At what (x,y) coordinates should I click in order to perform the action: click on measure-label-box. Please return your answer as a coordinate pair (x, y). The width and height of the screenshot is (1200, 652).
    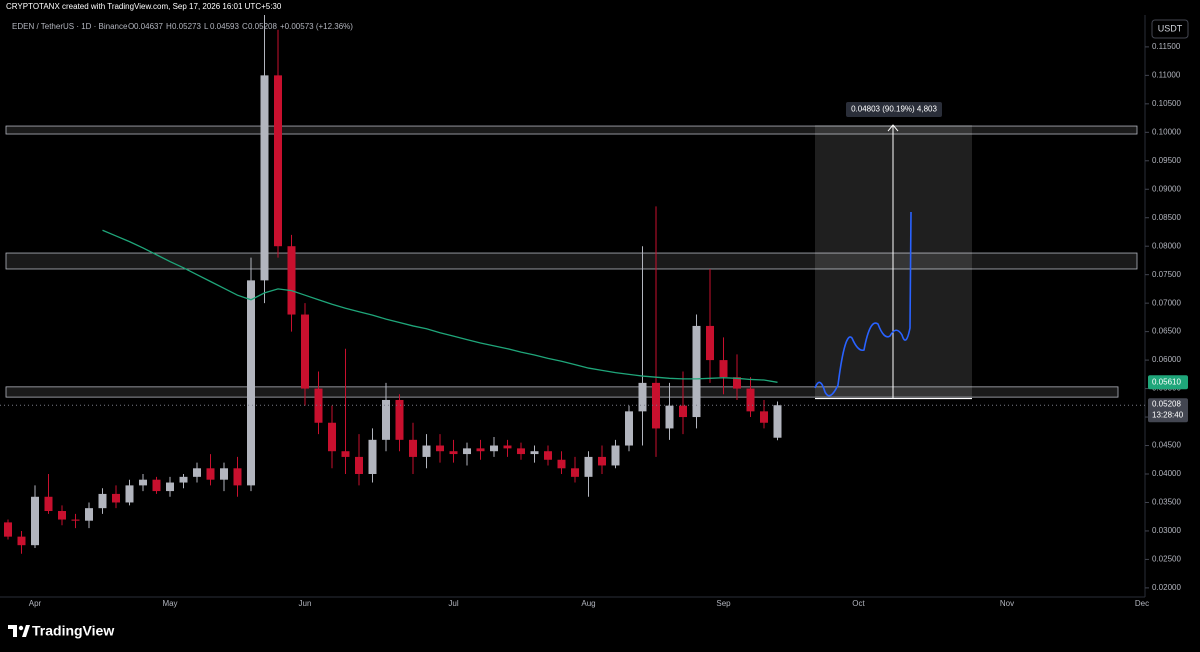
    Looking at the image, I should click on (894, 110).